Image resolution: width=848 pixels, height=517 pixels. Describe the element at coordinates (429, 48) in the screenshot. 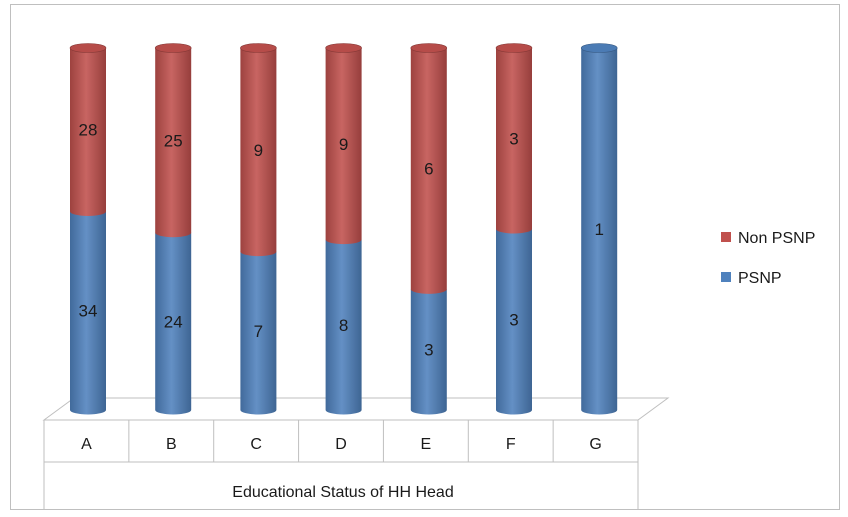

I see `bar-cap-E` at that location.